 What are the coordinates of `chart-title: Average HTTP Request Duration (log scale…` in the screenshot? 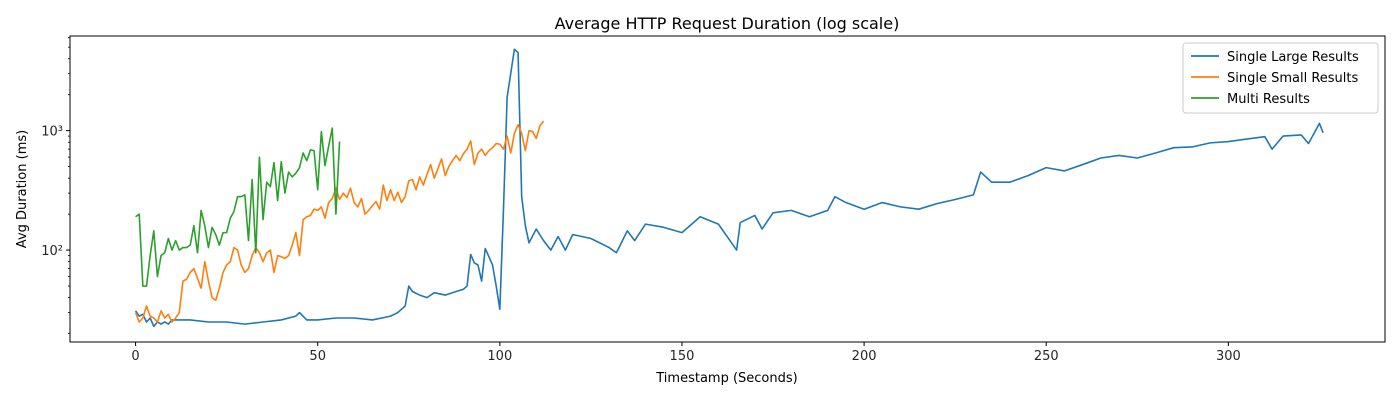 It's located at (727, 23).